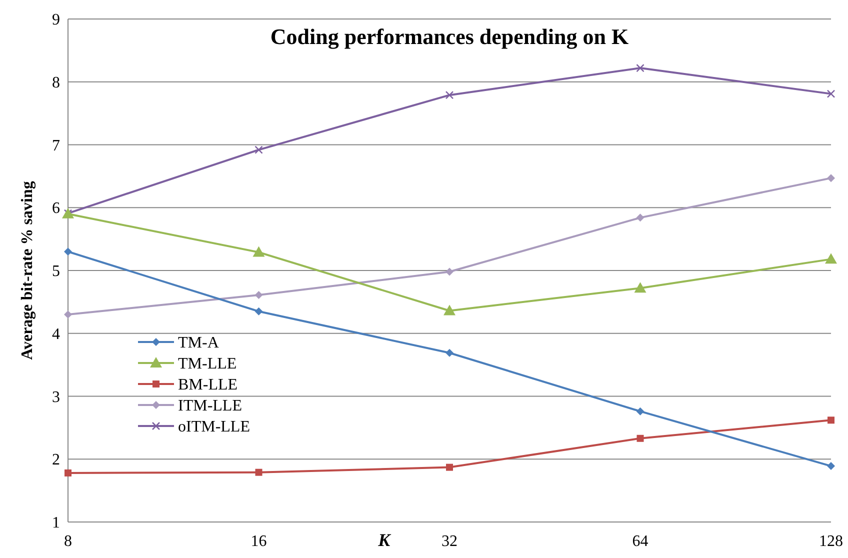 The height and width of the screenshot is (558, 848). Describe the element at coordinates (56, 460) in the screenshot. I see `y-tick-label: 2` at that location.